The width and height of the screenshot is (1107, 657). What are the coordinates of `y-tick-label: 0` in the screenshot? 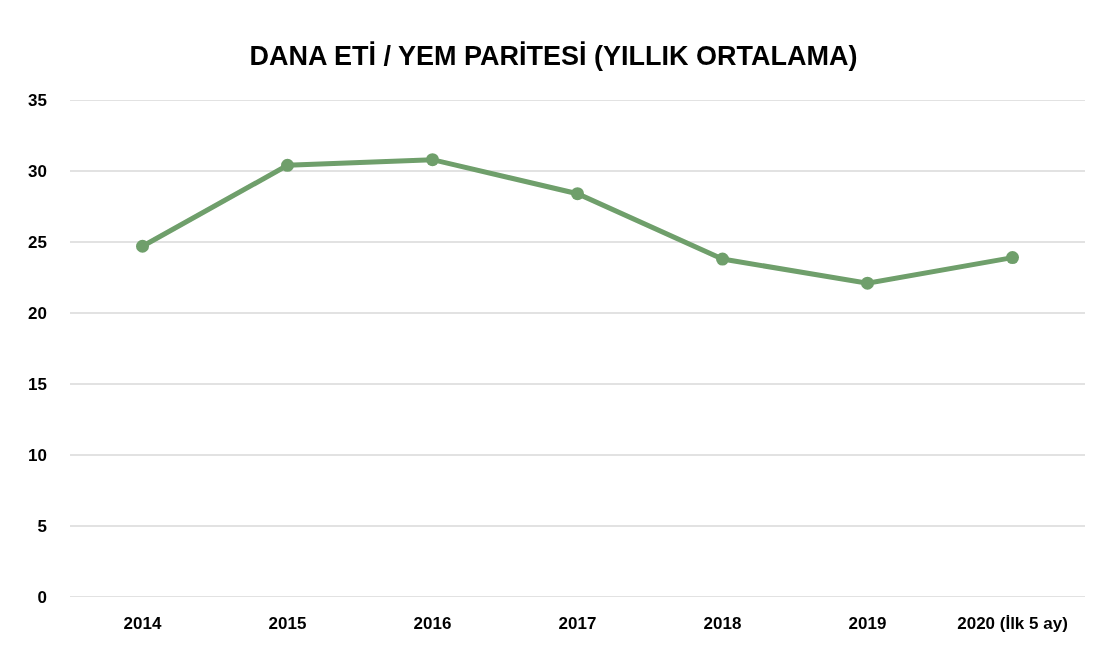 It's located at (42, 597).